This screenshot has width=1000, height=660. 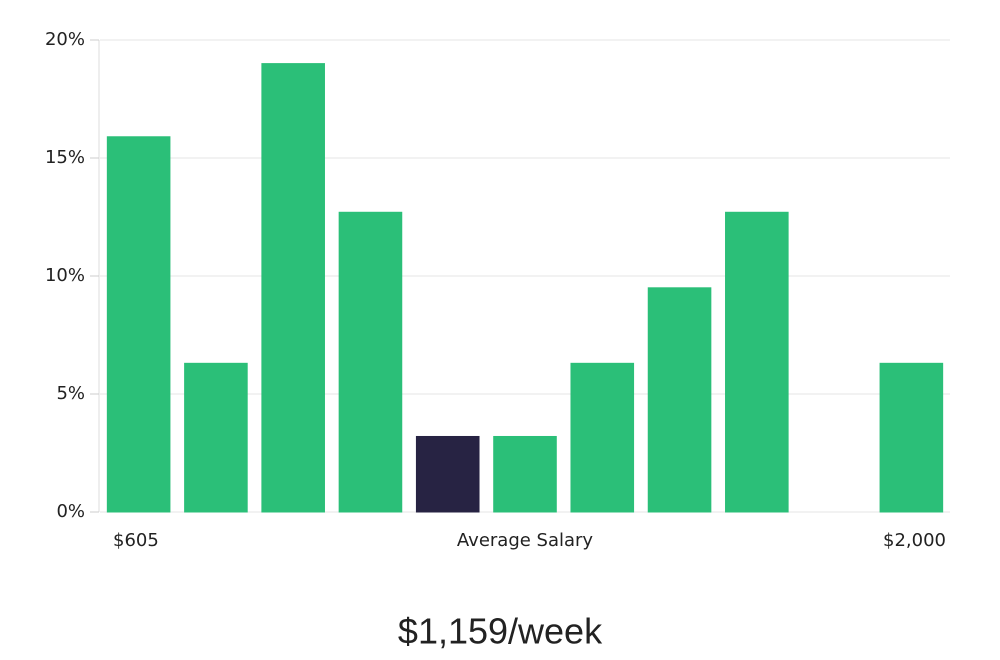 I want to click on x-start-label: $605, so click(x=136, y=540).